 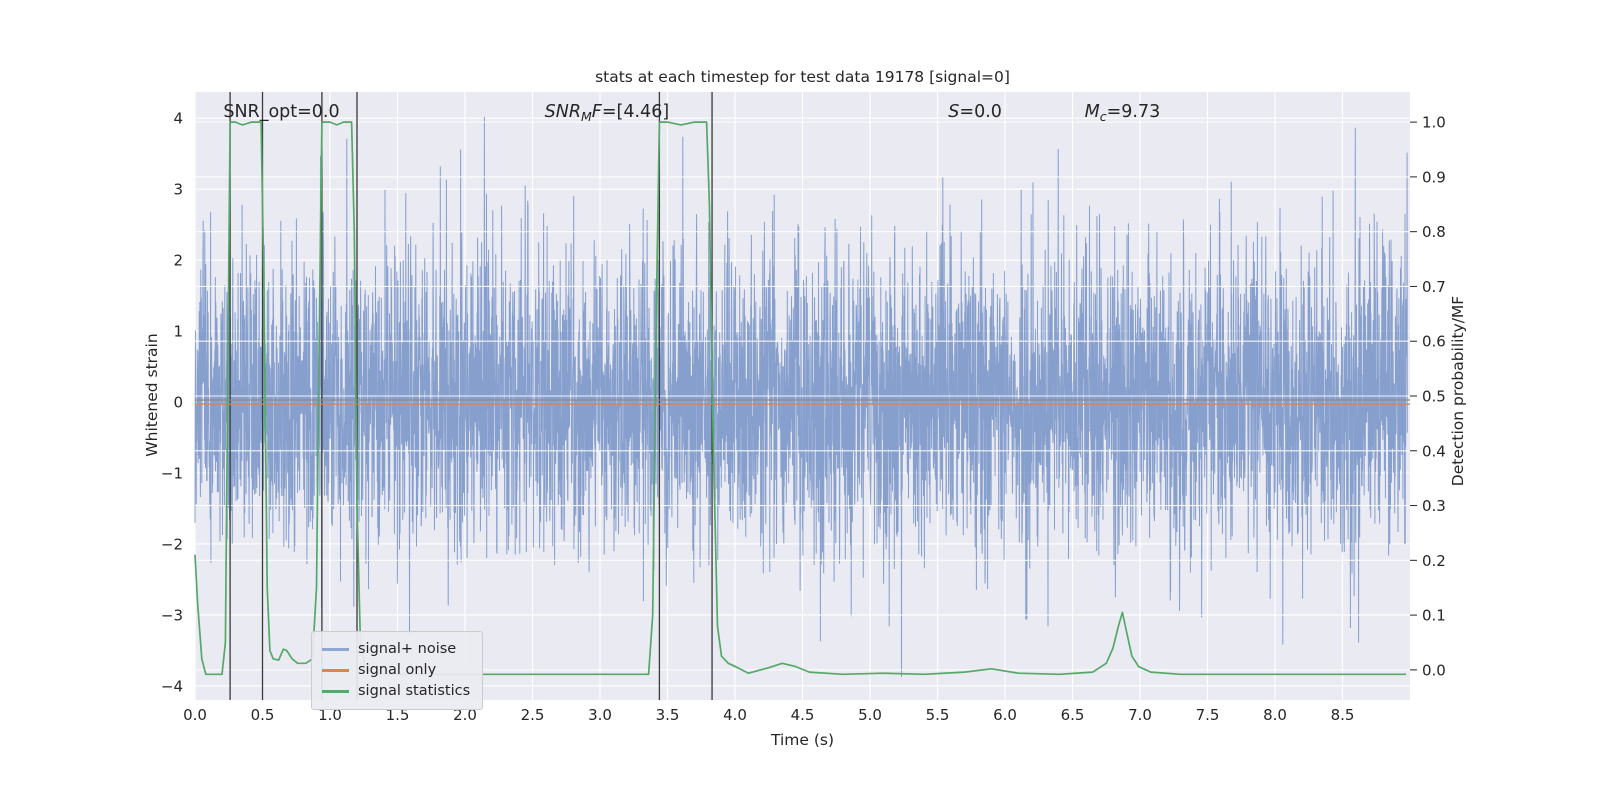 What do you see at coordinates (178, 332) in the screenshot?
I see `y-left-tick-label: 1` at bounding box center [178, 332].